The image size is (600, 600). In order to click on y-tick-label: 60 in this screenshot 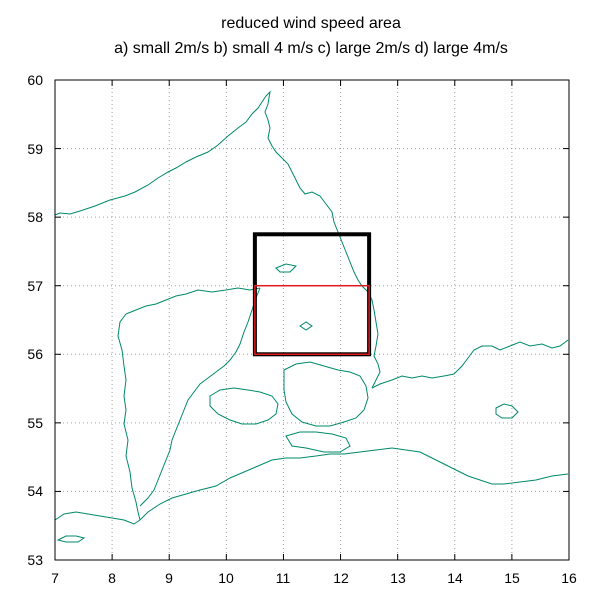, I will do `click(35, 80)`.